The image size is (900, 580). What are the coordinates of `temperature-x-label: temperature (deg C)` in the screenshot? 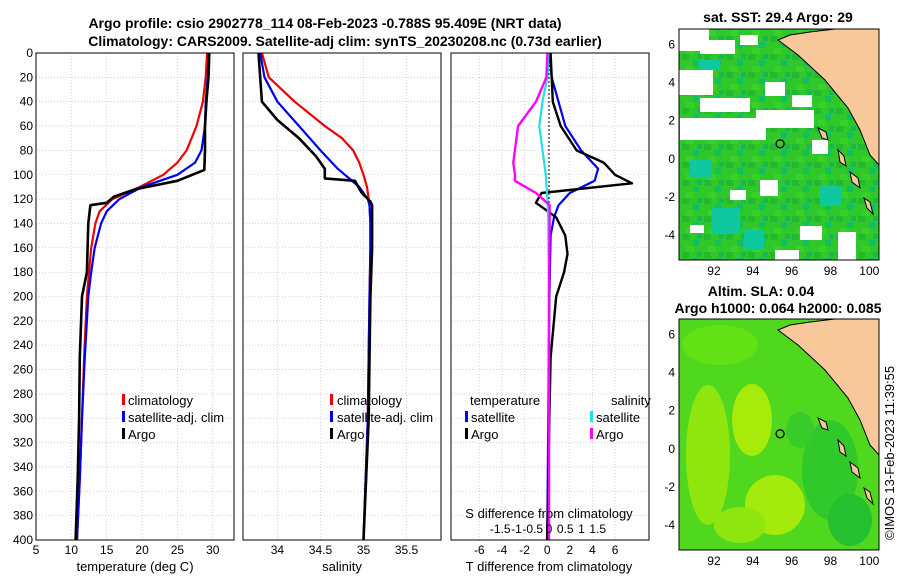 It's located at (134, 566).